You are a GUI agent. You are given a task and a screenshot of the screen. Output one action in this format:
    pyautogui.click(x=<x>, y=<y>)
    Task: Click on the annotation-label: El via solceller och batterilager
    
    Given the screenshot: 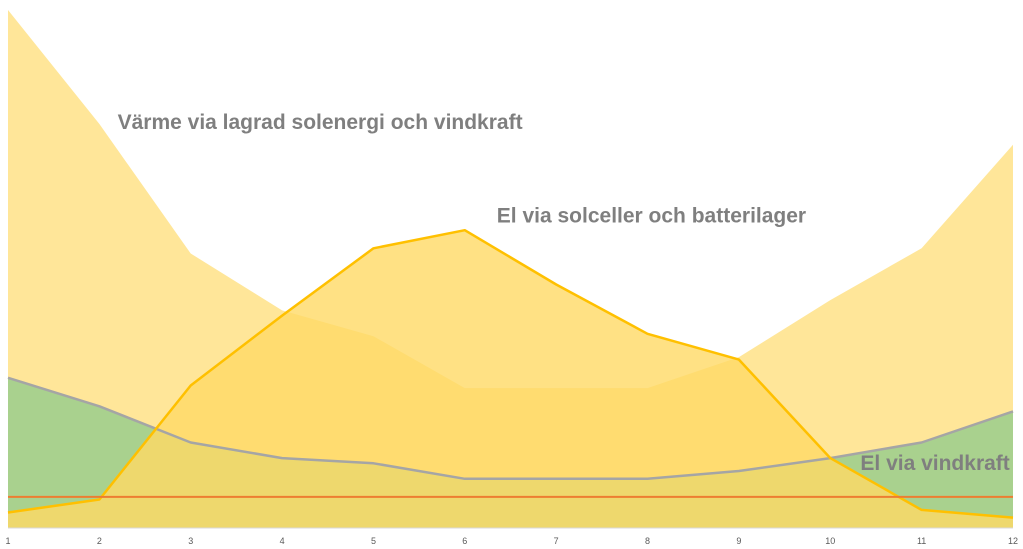 What is the action you would take?
    pyautogui.click(x=651, y=215)
    